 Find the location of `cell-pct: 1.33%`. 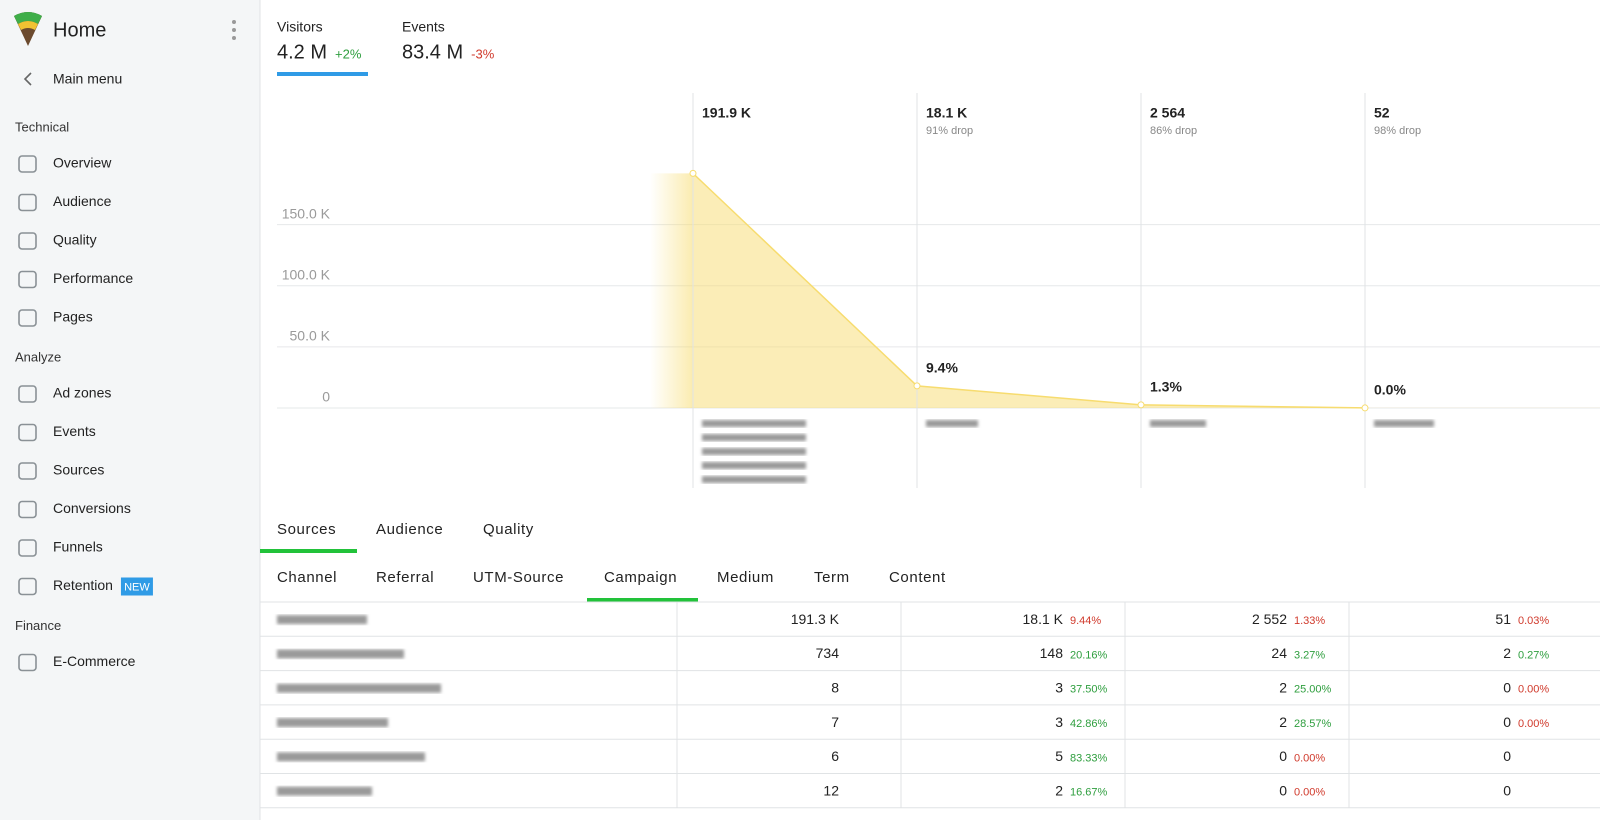

cell-pct: 1.33% is located at coordinates (1309, 621).